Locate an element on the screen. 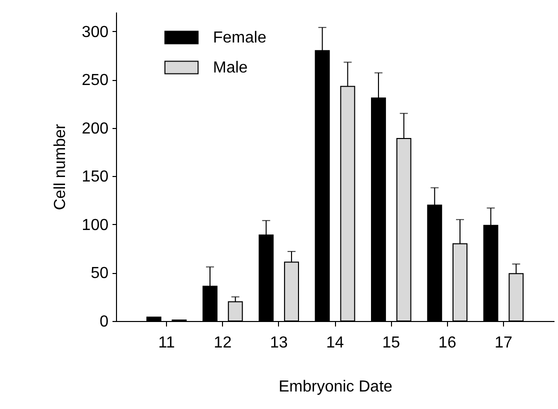 The image size is (558, 409). x-tick-label: 16 is located at coordinates (447, 343).